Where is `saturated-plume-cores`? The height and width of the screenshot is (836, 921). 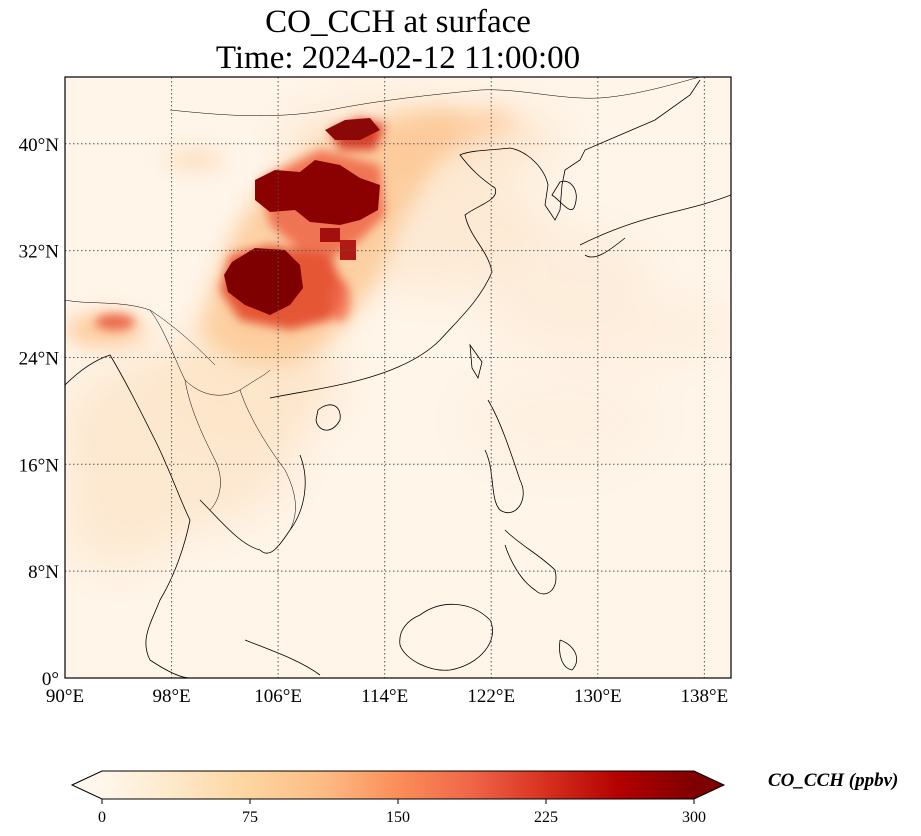 saturated-plume-cores is located at coordinates (302, 216).